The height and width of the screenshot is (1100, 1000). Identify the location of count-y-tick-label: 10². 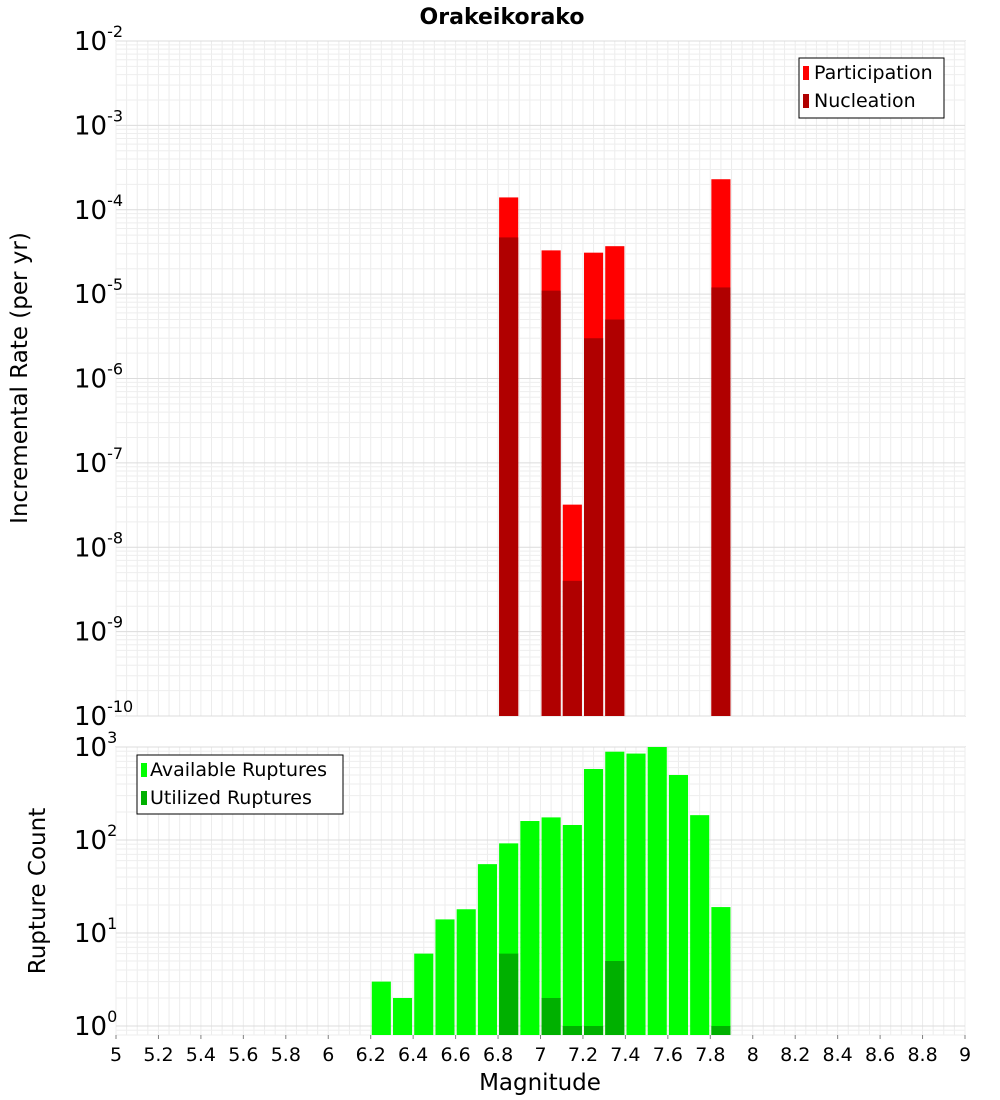
(95, 838).